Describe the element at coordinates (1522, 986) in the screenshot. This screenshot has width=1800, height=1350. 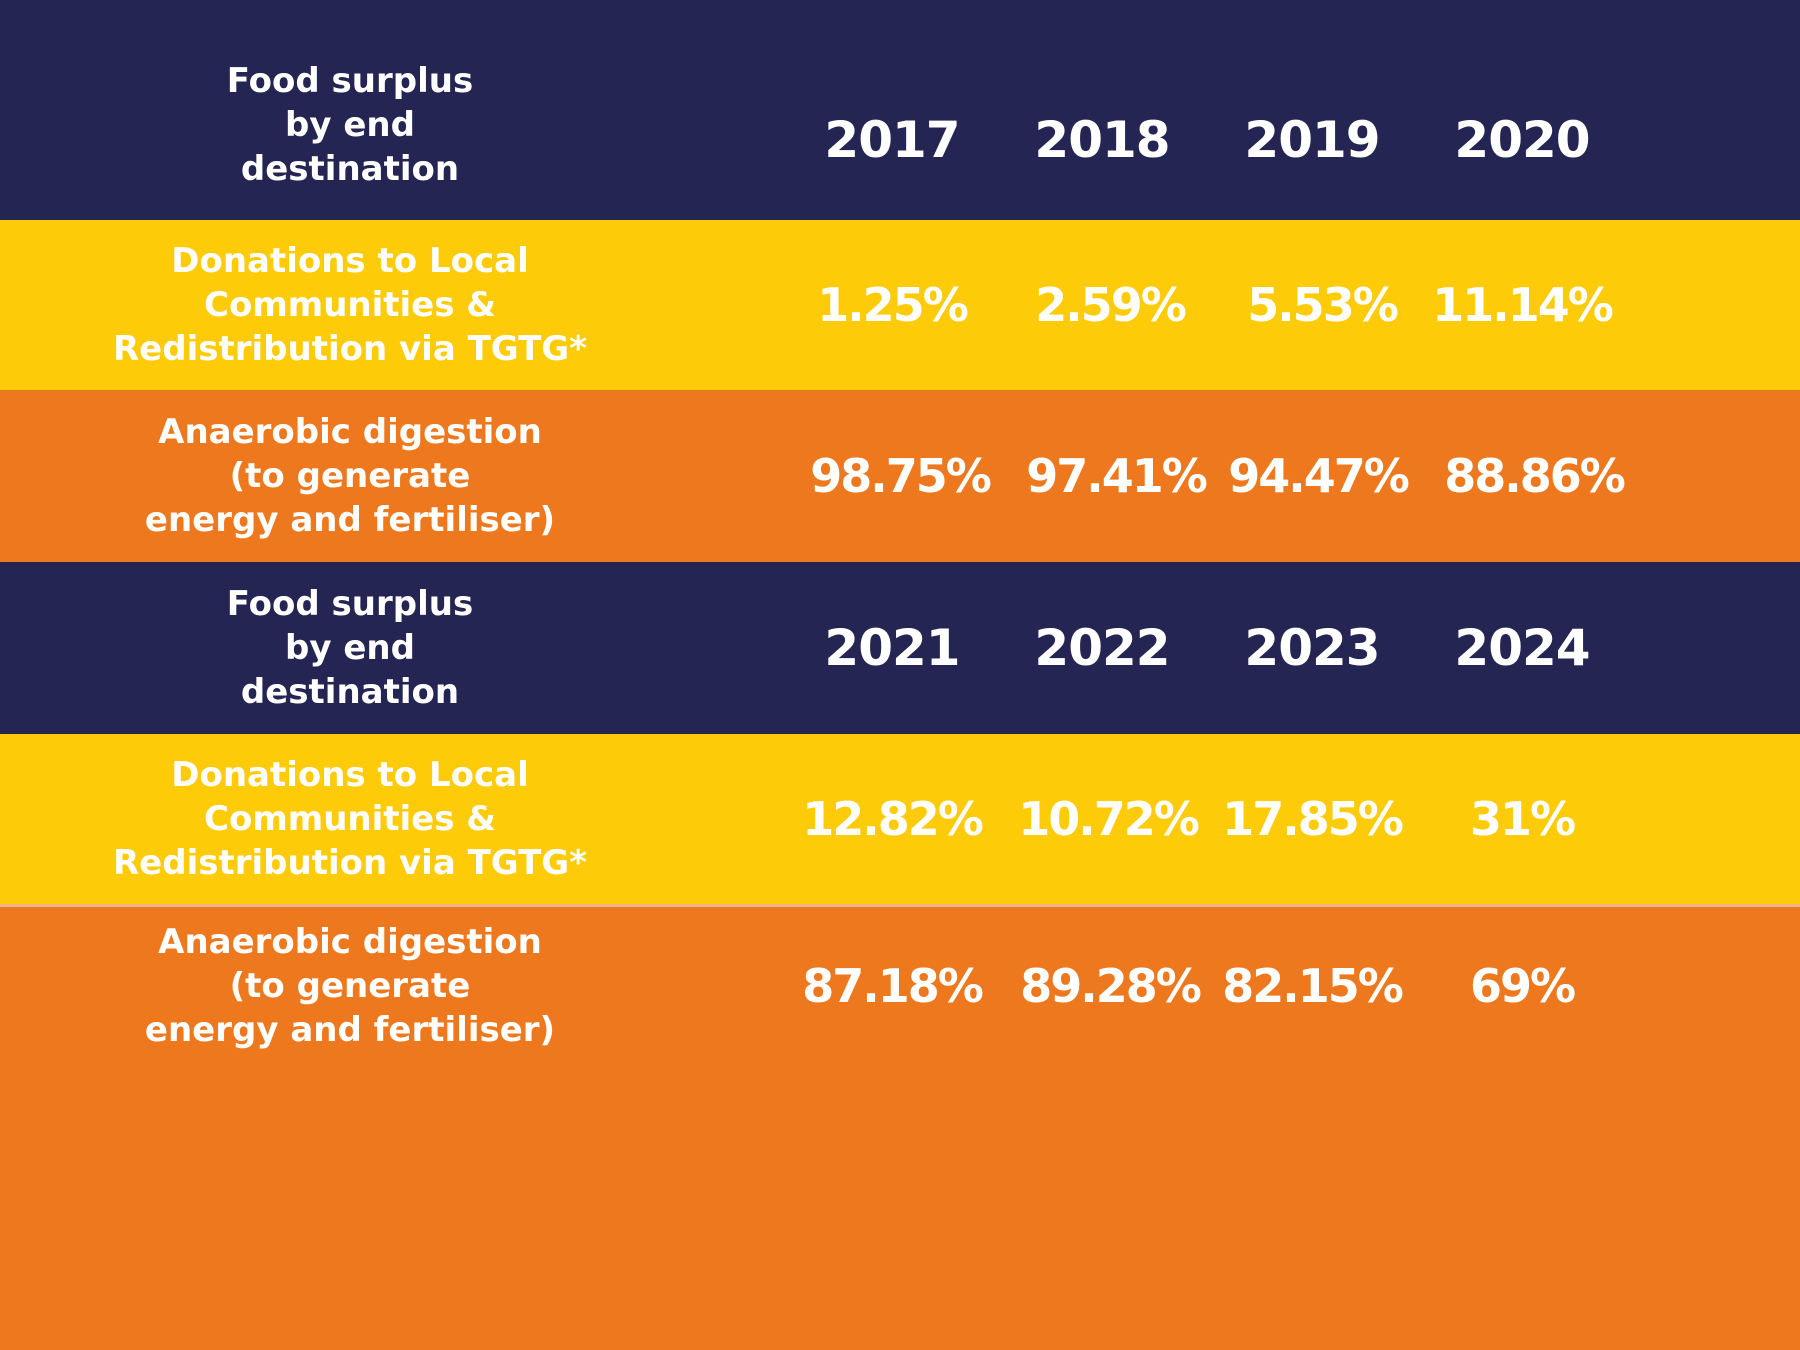
I see `table-2-anaerobic-value-2024: 69%` at that location.